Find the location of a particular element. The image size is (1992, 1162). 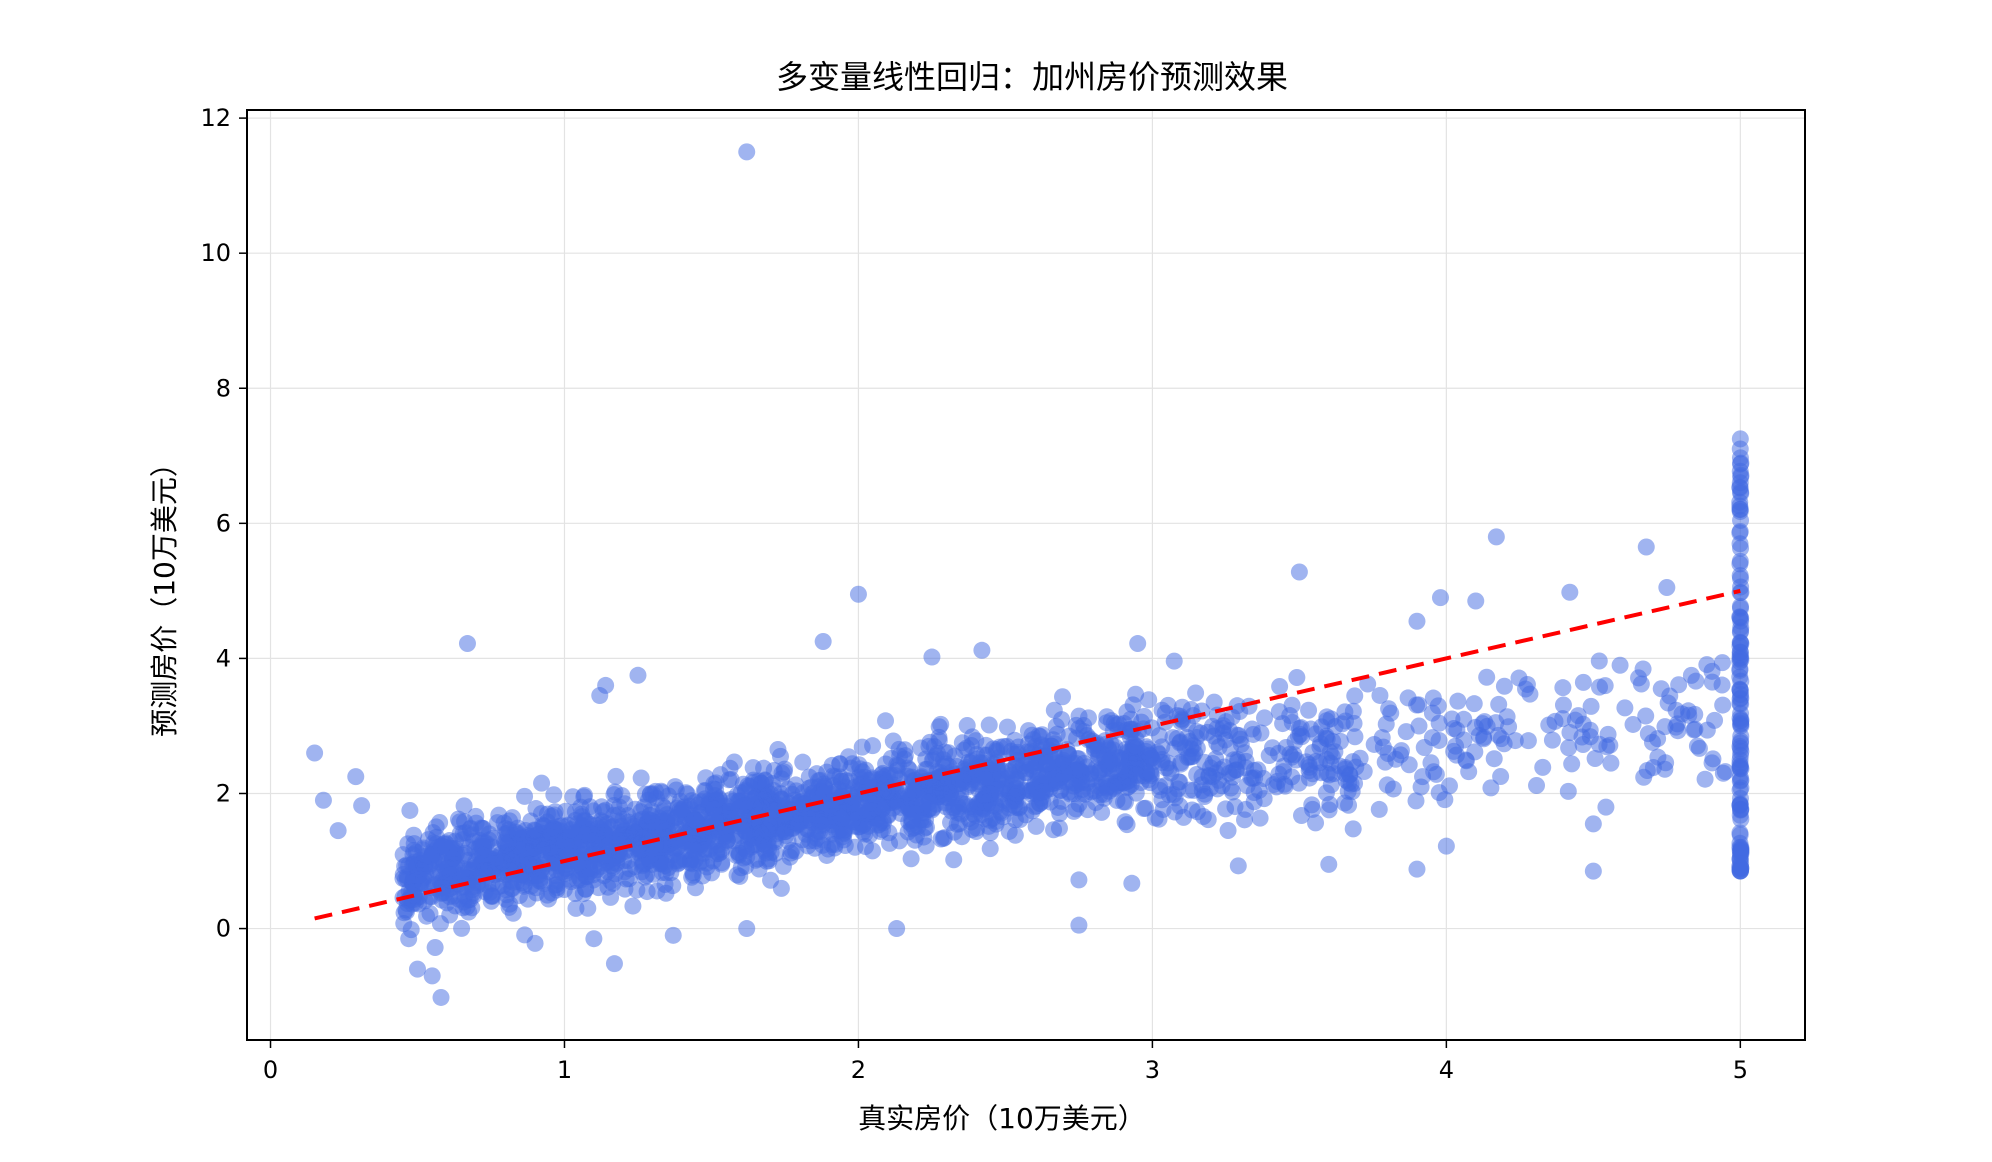

x-tick-label: 5 is located at coordinates (1740, 1070).